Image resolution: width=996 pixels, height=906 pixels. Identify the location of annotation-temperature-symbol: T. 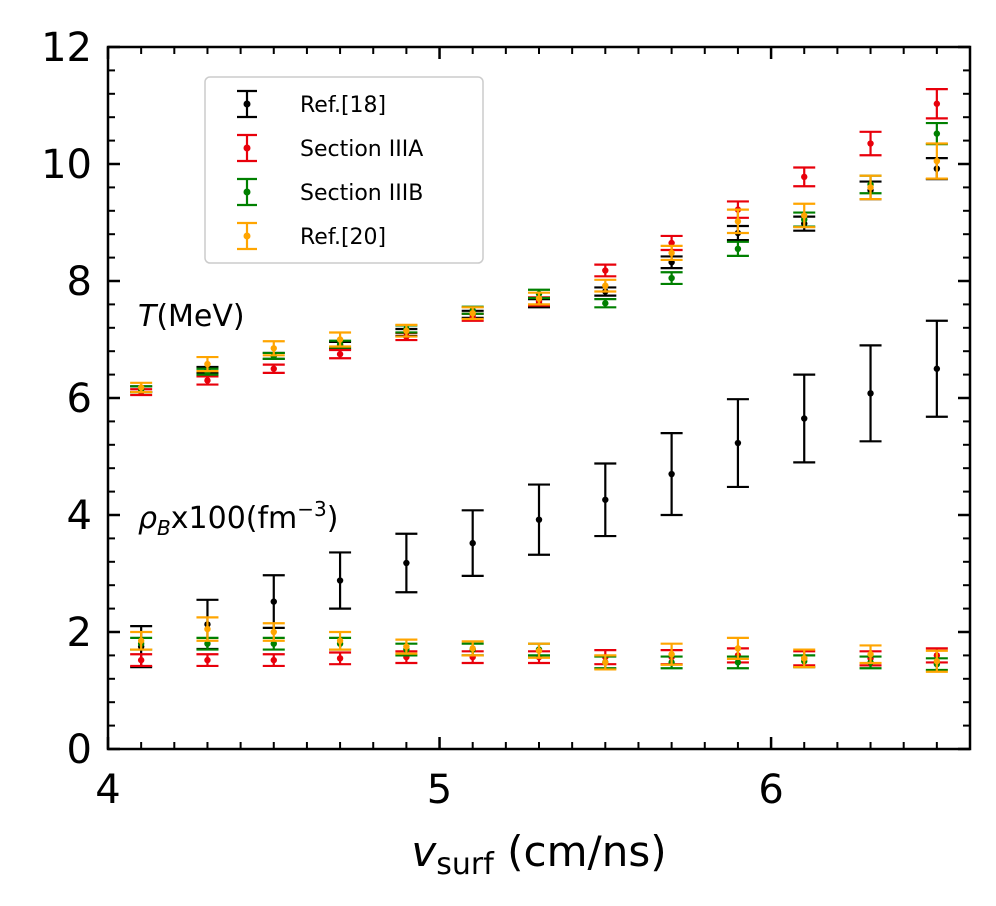
(148, 316).